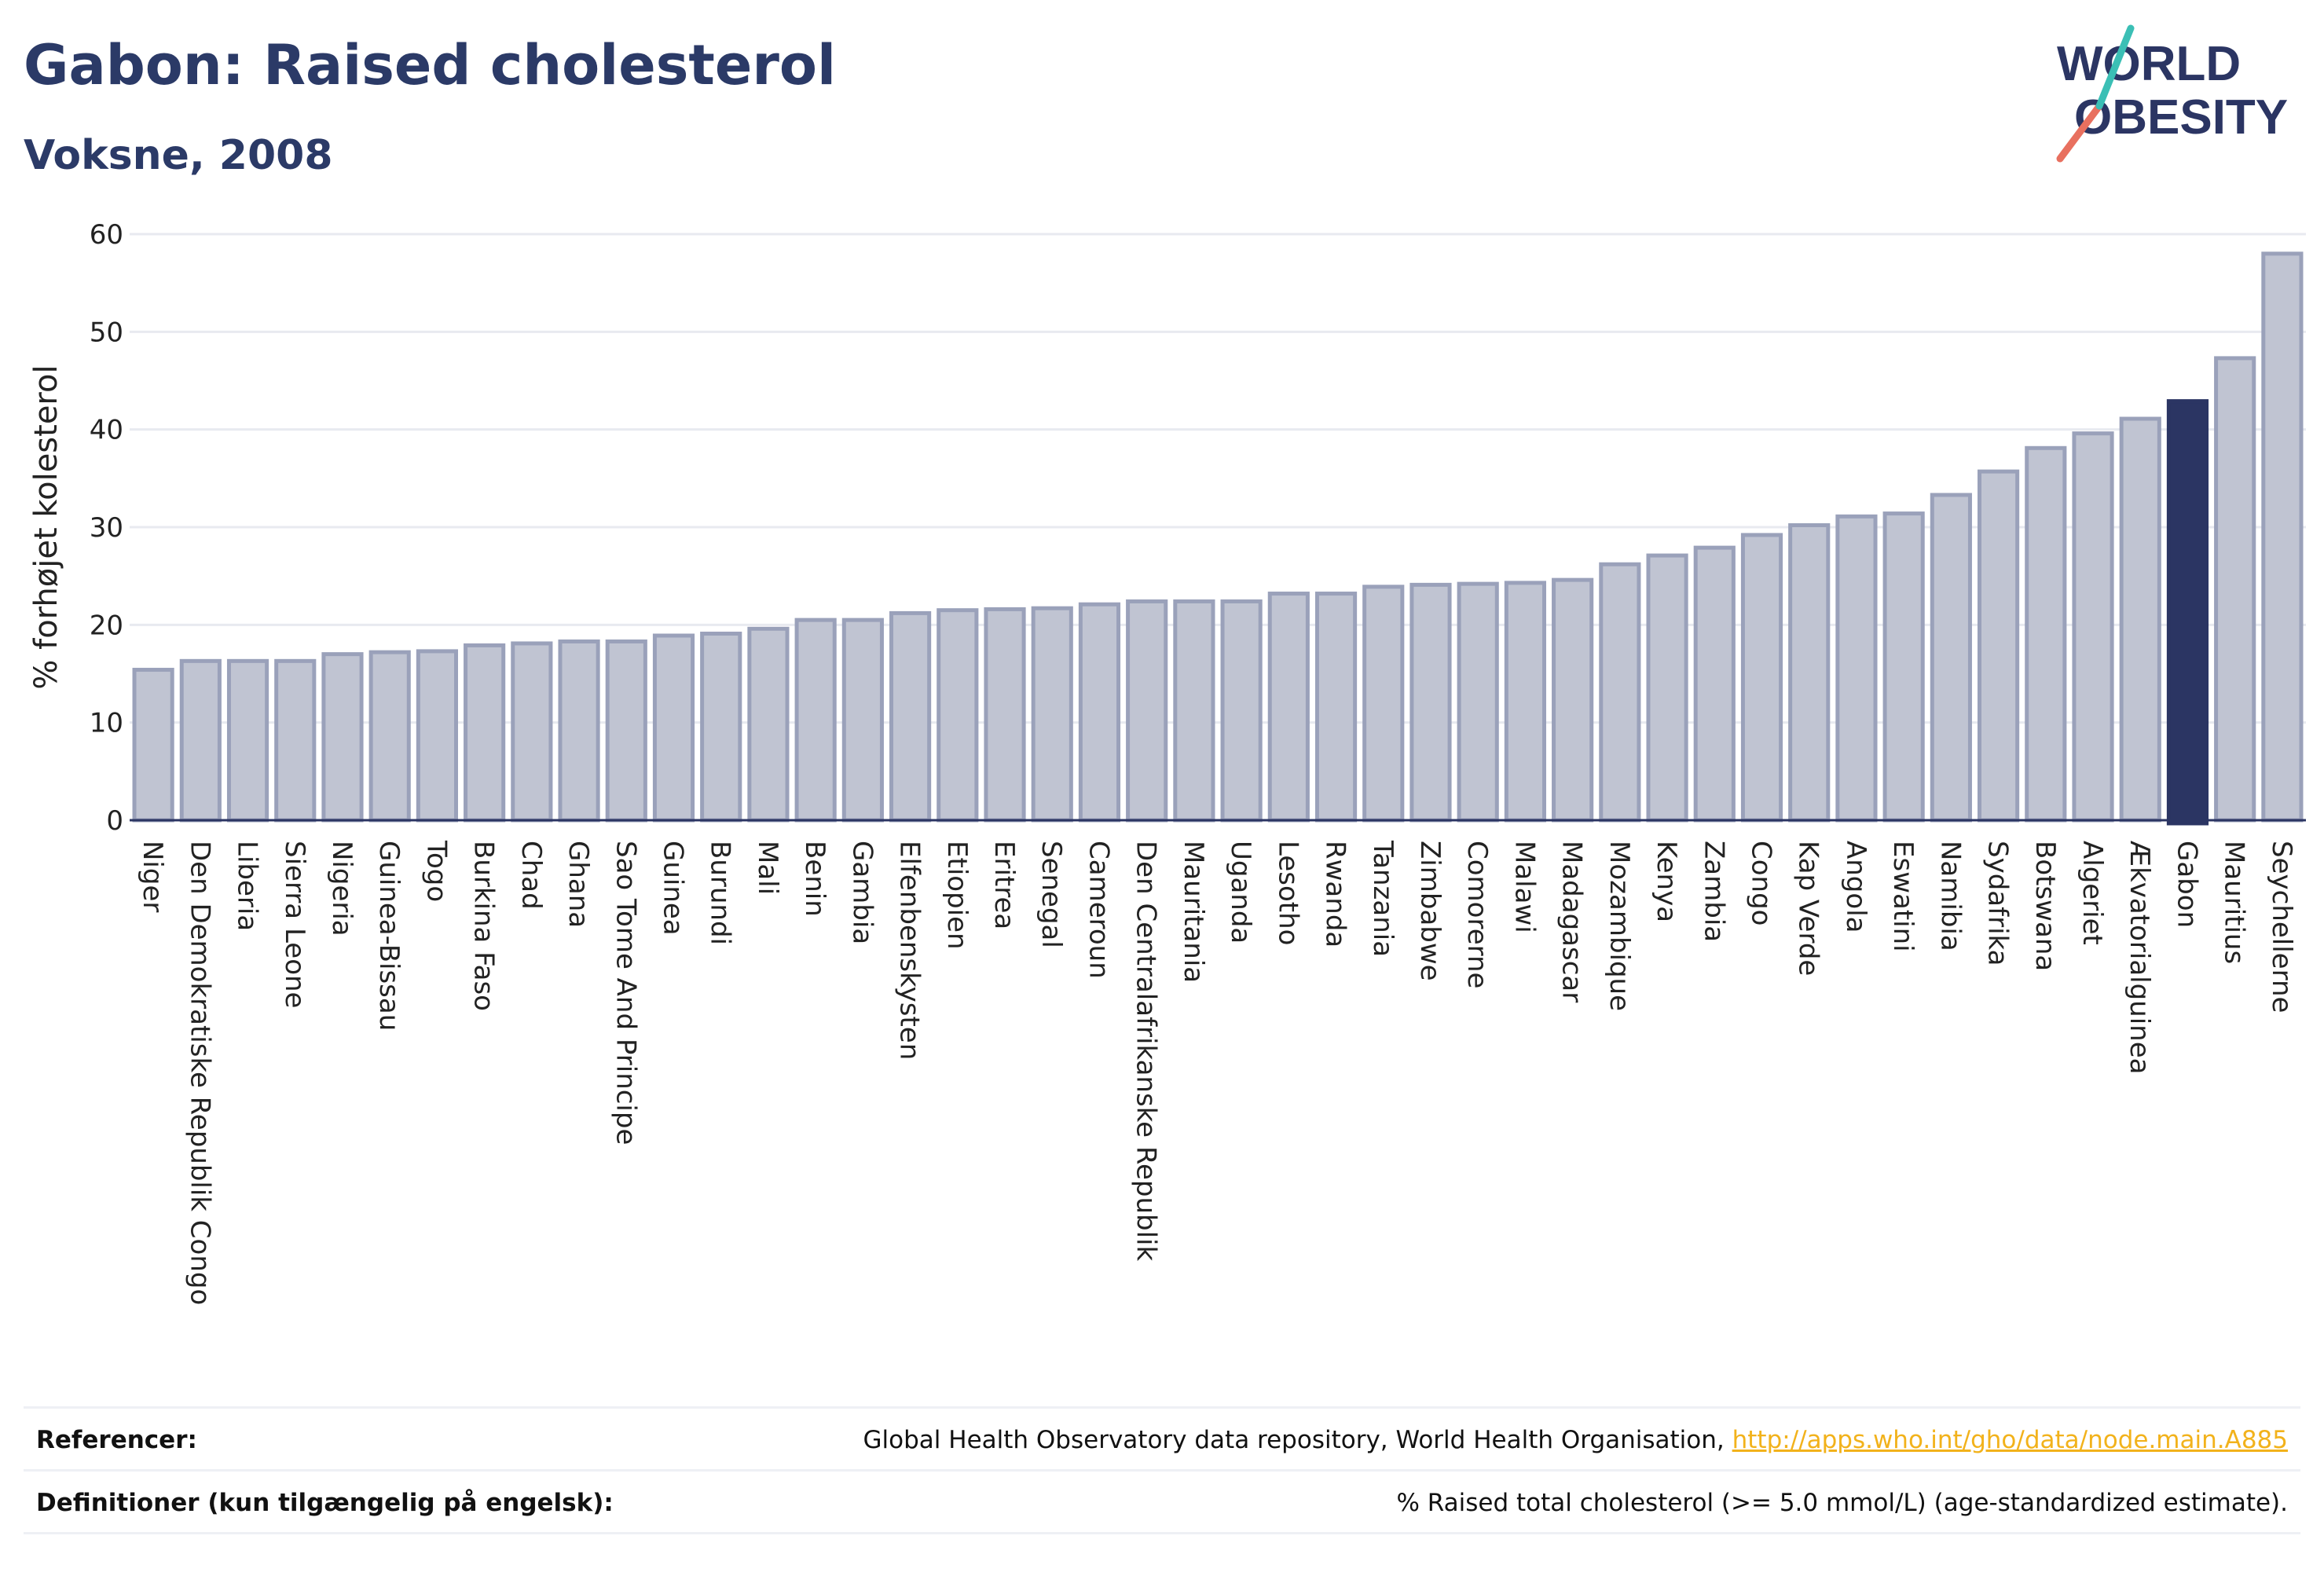  Describe the element at coordinates (342, 737) in the screenshot. I see `bar-nigeria` at that location.